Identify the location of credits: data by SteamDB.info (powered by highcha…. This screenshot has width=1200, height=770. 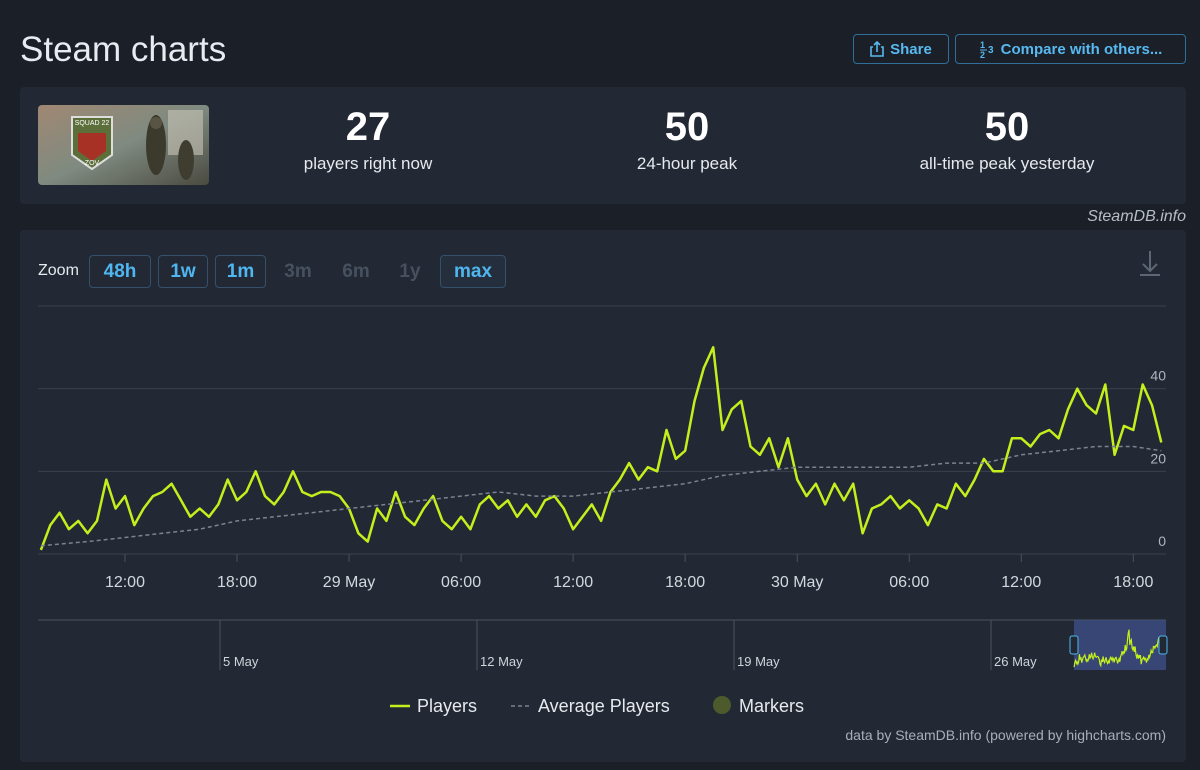
(1005, 735).